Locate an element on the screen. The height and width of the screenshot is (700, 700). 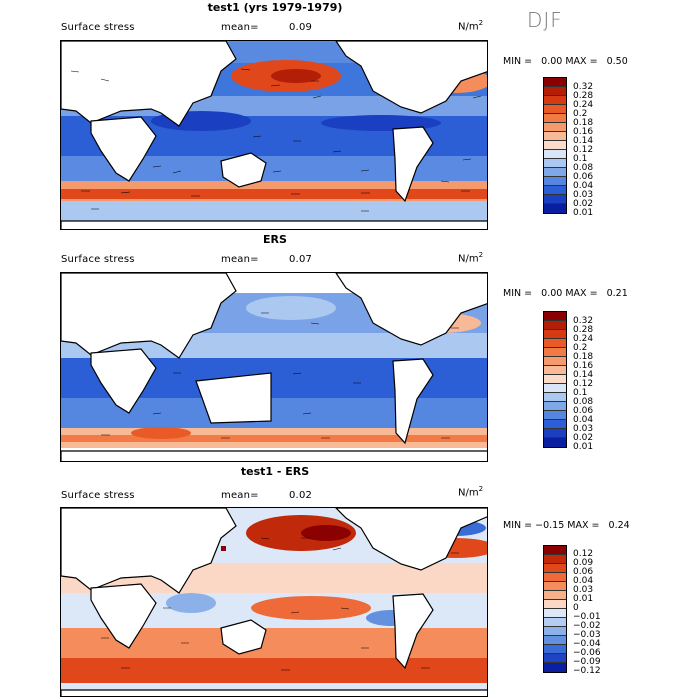
colorbar-tick-label: −0.02 is located at coordinates (587, 626).